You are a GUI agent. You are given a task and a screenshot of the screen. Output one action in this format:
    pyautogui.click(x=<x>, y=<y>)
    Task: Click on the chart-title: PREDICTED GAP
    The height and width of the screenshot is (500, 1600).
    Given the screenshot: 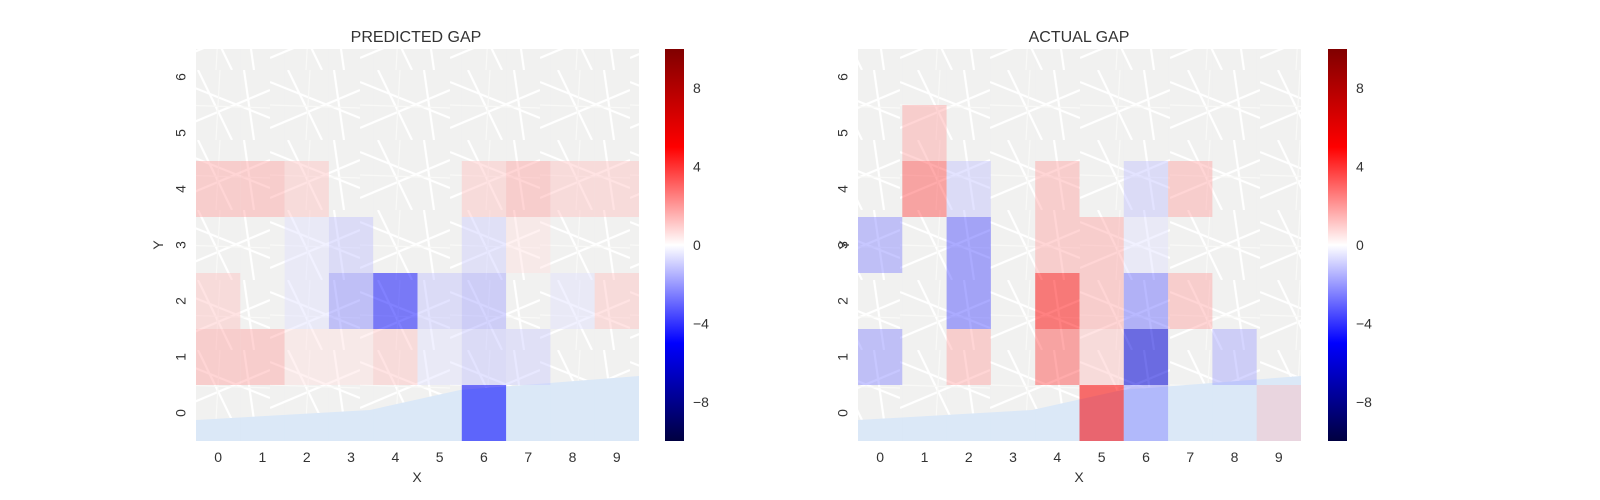 What is the action you would take?
    pyautogui.click(x=416, y=37)
    